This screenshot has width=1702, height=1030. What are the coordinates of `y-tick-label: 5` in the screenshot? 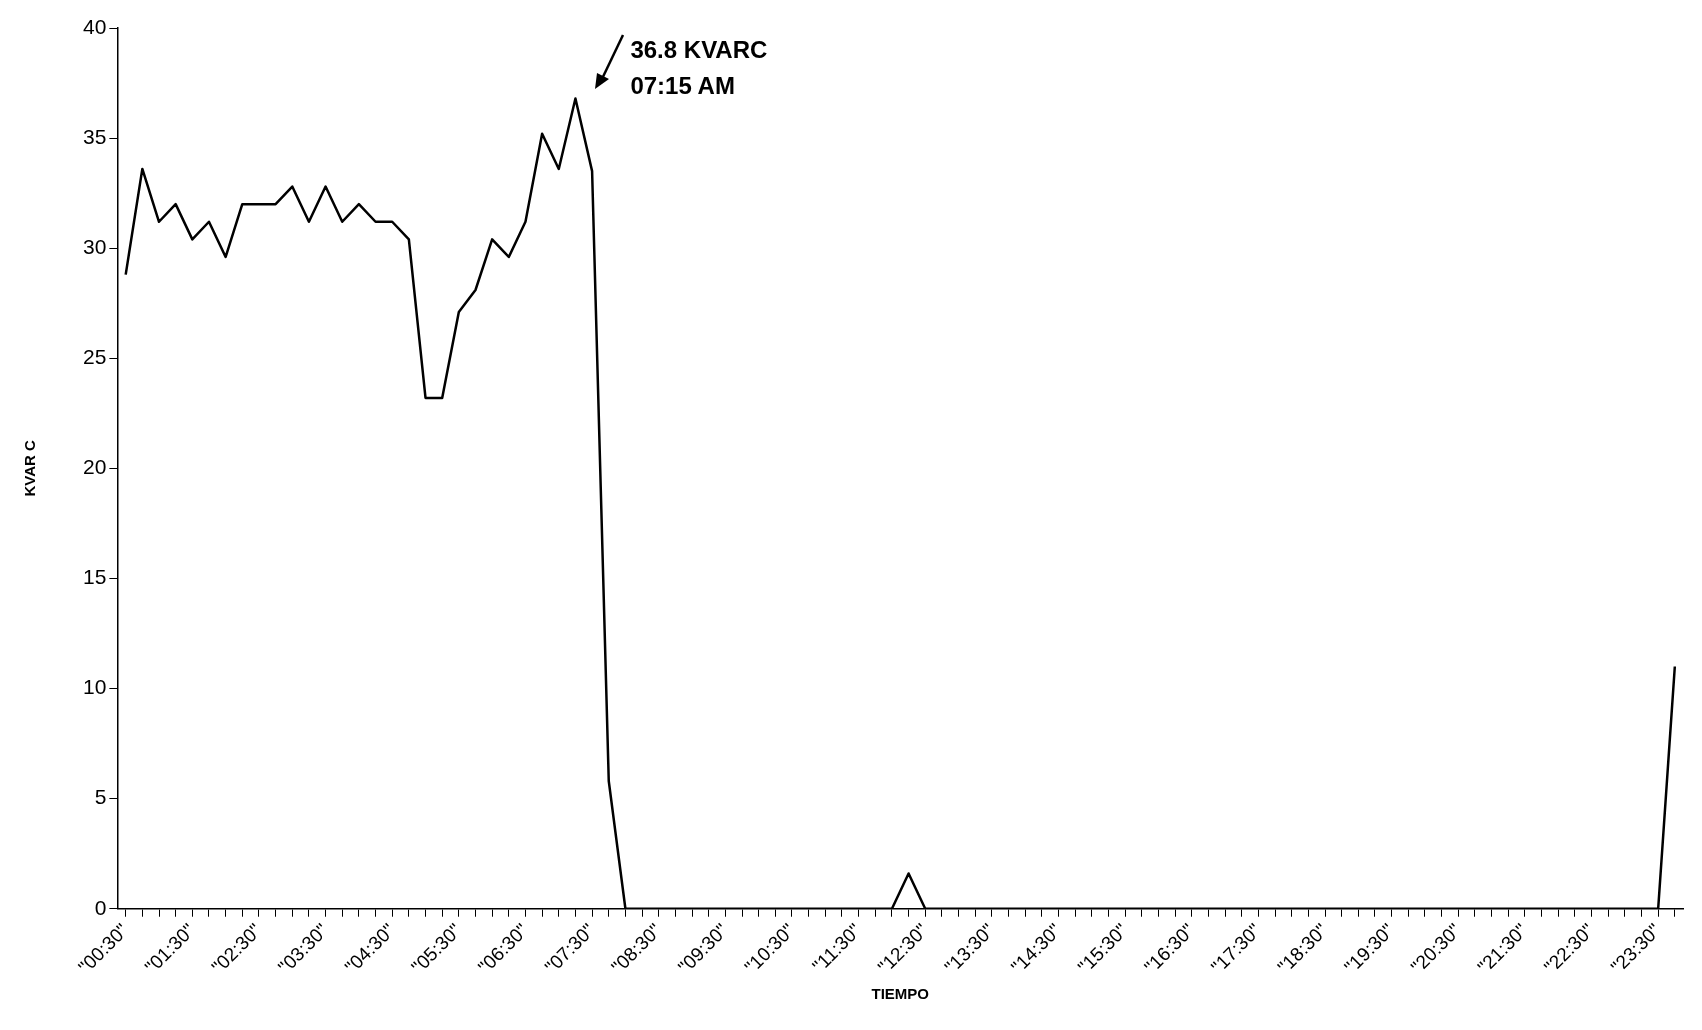 It's located at (100, 797).